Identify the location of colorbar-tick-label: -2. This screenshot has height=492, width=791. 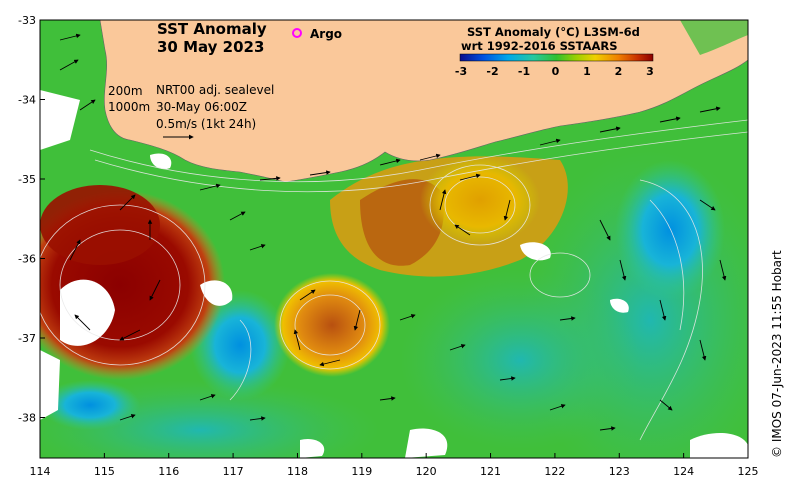
(492, 71).